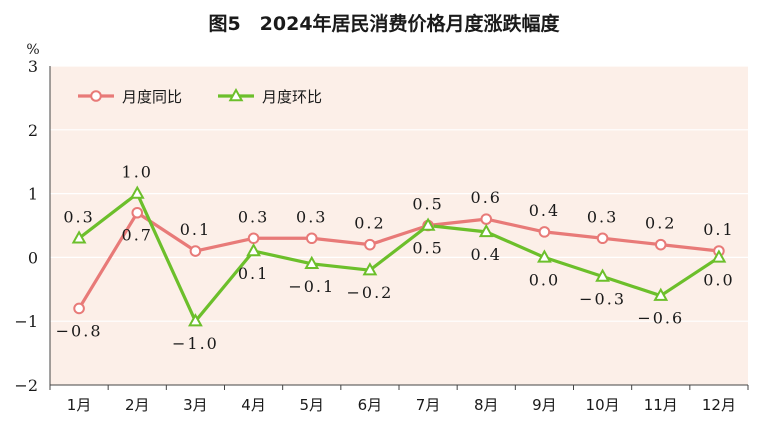 This screenshot has height=425, width=768. What do you see at coordinates (369, 292) in the screenshot?
I see `data-label: −0.2` at bounding box center [369, 292].